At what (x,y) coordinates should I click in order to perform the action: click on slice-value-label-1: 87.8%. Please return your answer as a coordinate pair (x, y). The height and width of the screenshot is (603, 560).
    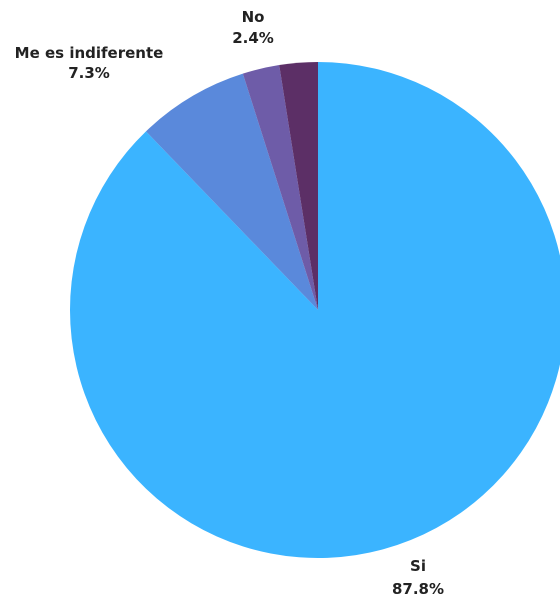
    Looking at the image, I should click on (418, 589).